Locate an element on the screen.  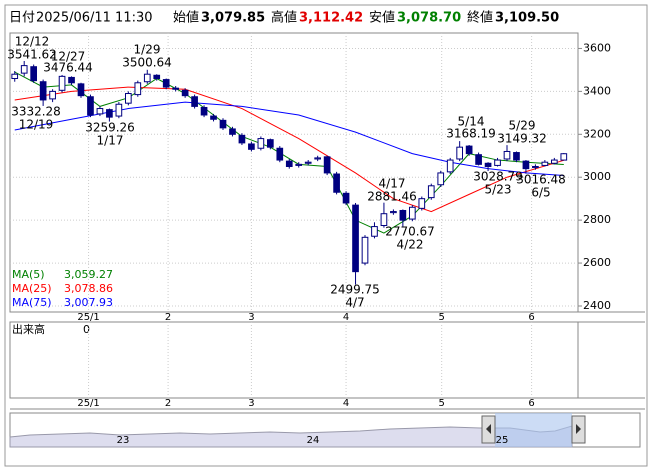
annotation-value: 3149.32 is located at coordinates (522, 139).